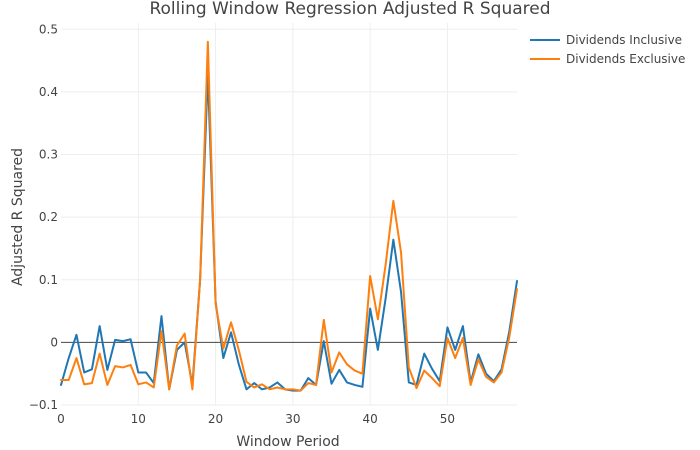 This screenshot has width=700, height=450. What do you see at coordinates (624, 40) in the screenshot?
I see `legend-label-dividends-inclusive: Dividends Inclusive` at bounding box center [624, 40].